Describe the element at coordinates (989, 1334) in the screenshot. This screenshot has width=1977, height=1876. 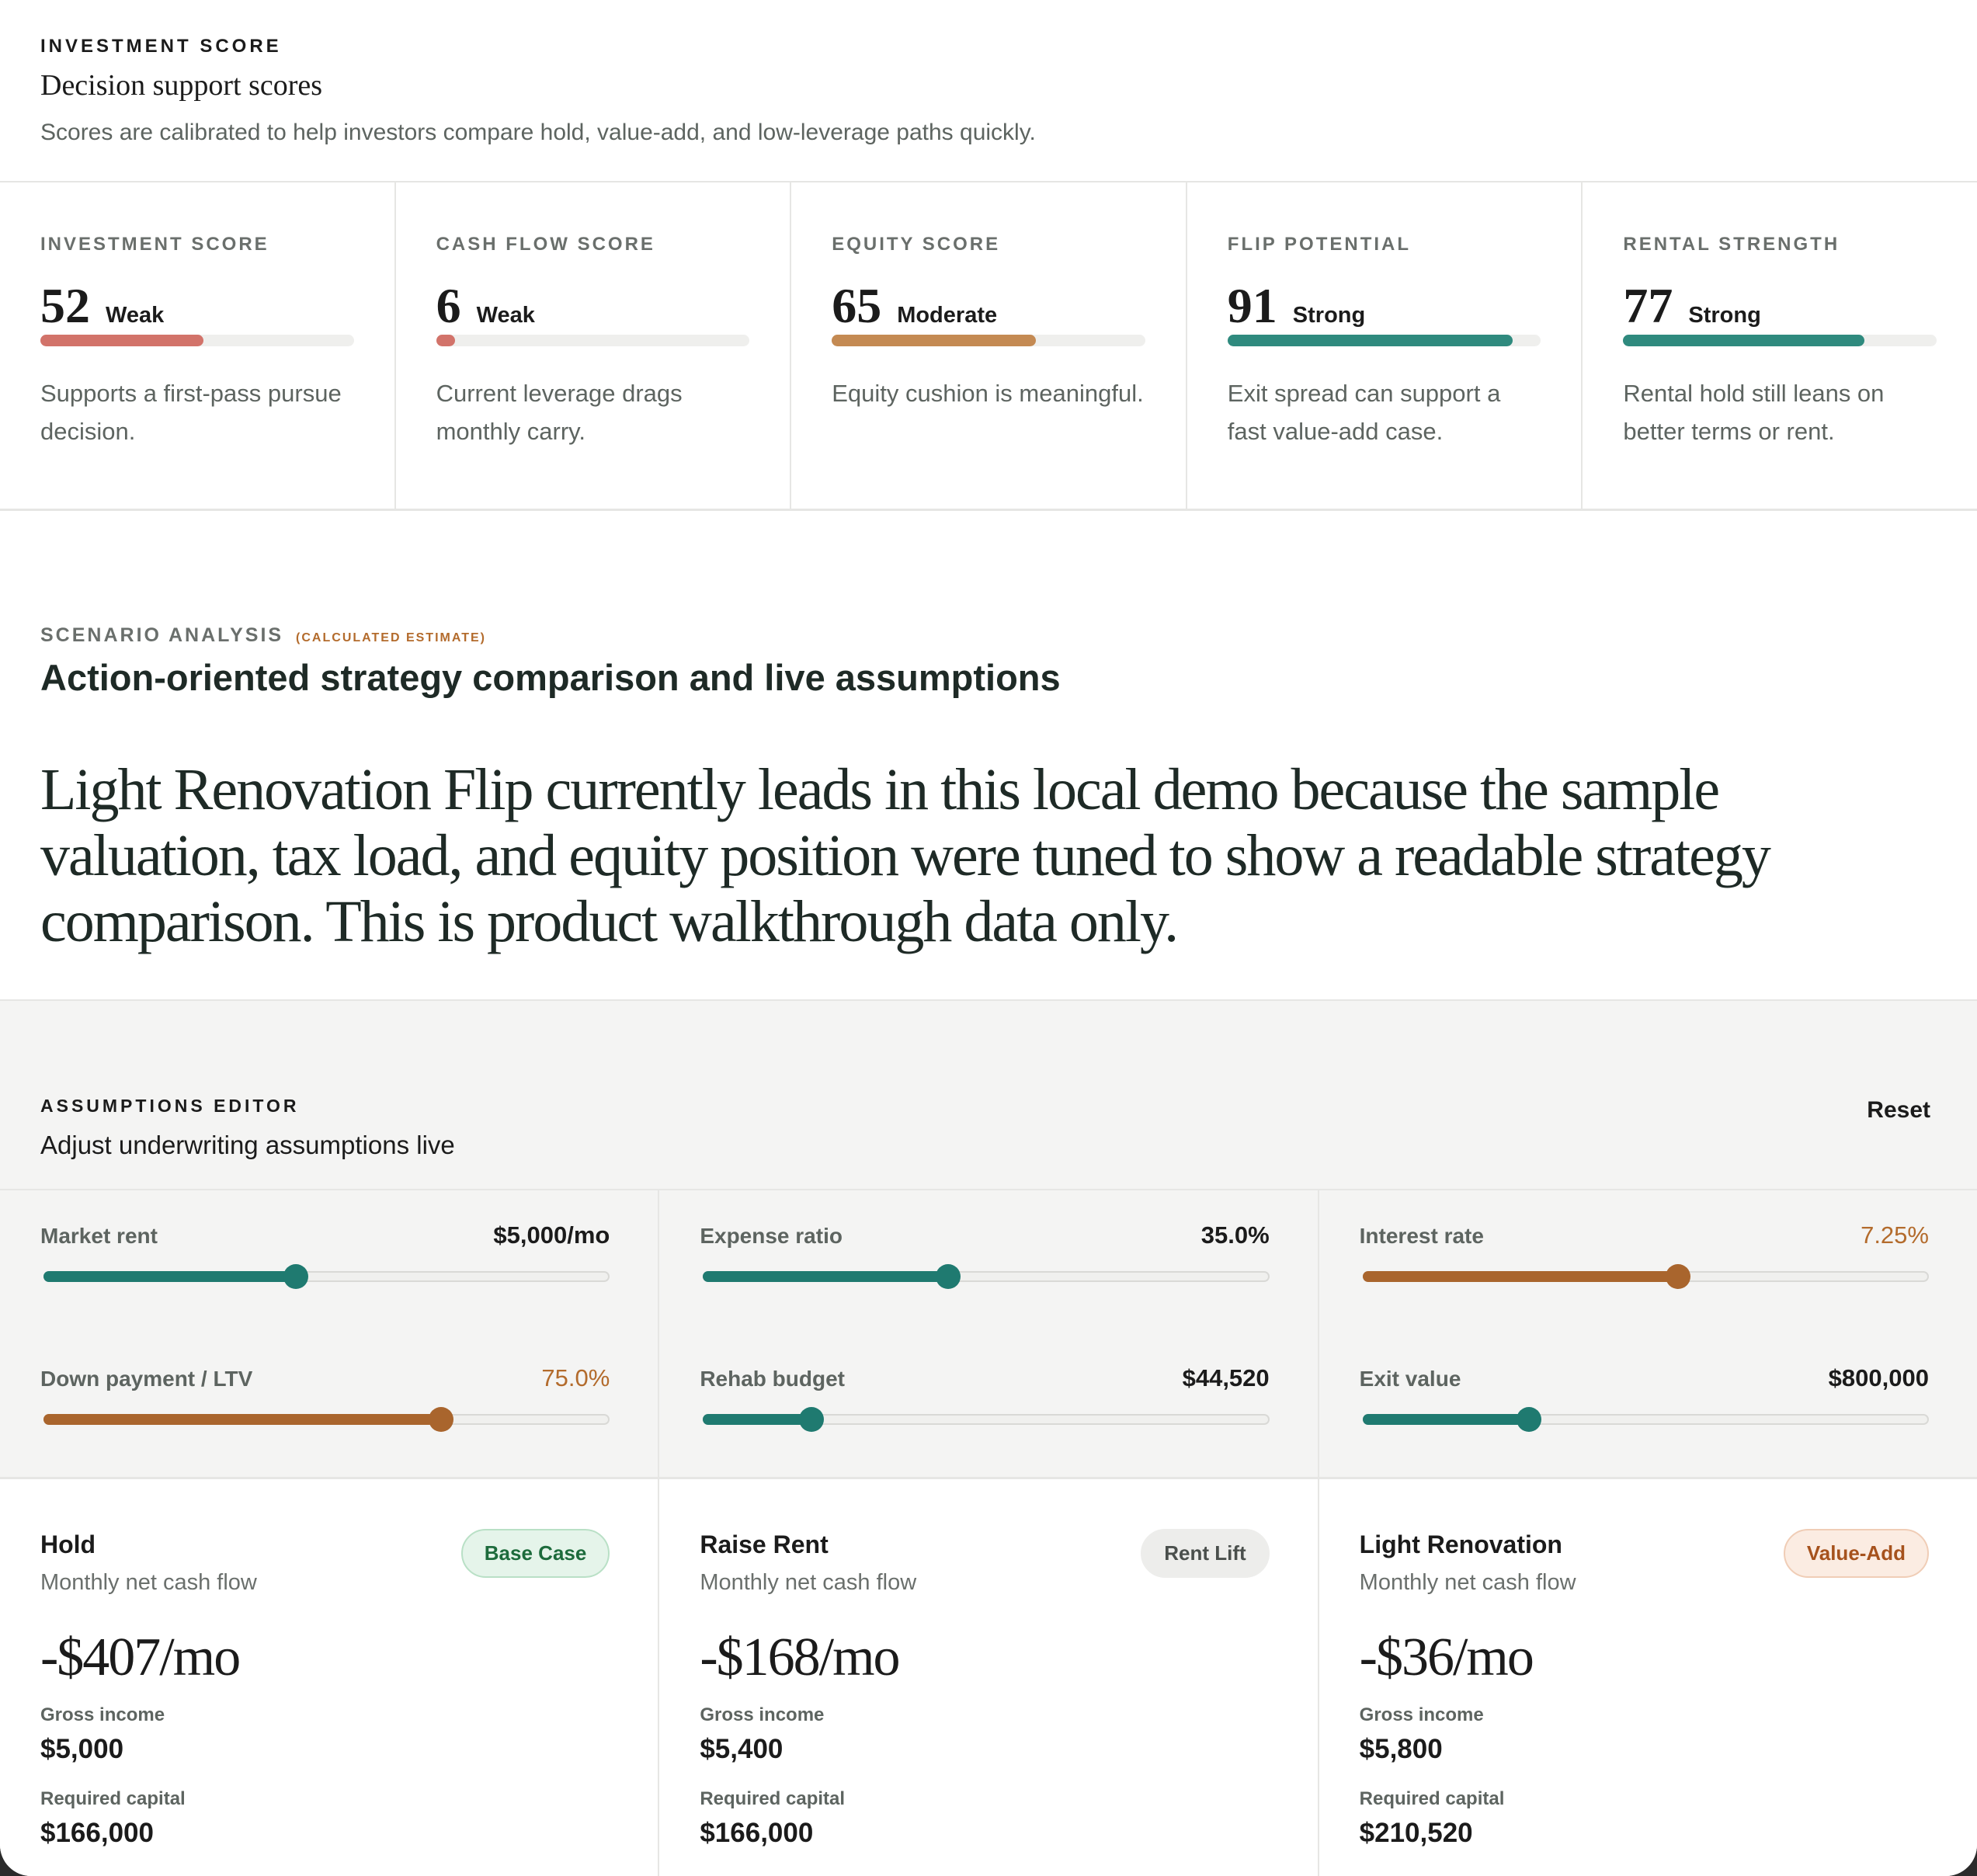
I see `slider-column: Expense ratio 35.0% Rehab budget $44,520` at that location.